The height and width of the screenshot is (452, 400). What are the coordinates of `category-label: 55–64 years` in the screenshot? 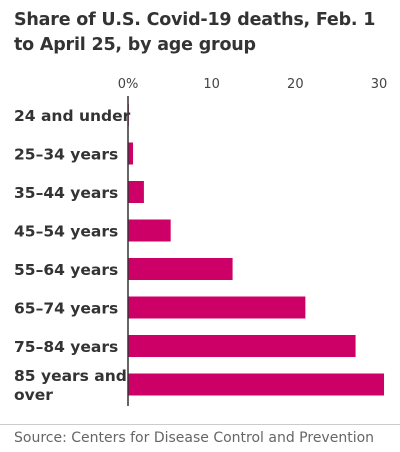 It's located at (66, 270).